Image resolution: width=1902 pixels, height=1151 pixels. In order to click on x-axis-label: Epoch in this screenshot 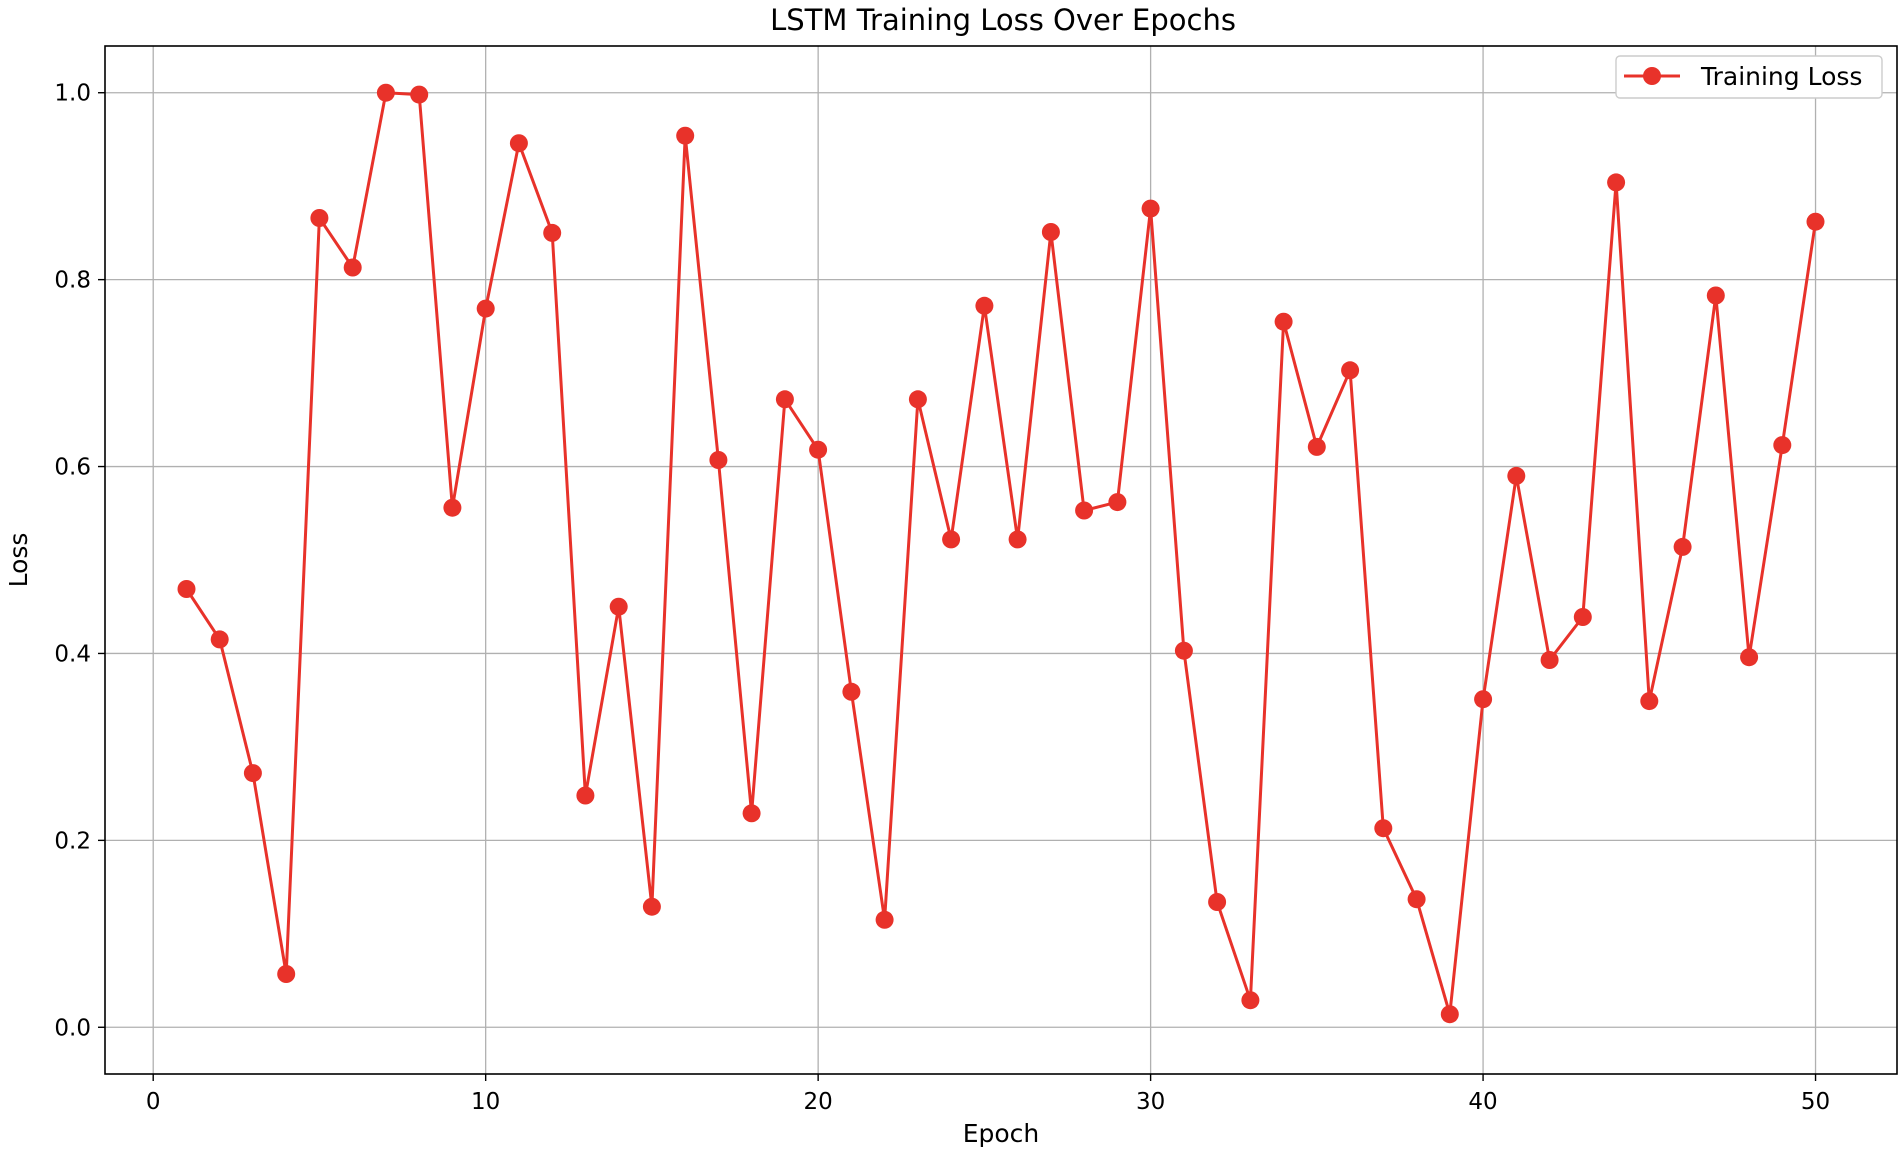, I will do `click(1001, 1133)`.